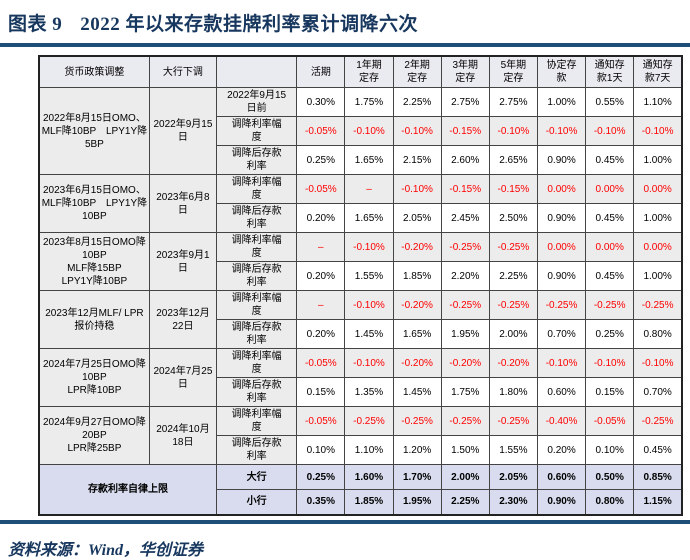  Describe the element at coordinates (183, 71) in the screenshot. I see `column-header: 大行下调` at that location.